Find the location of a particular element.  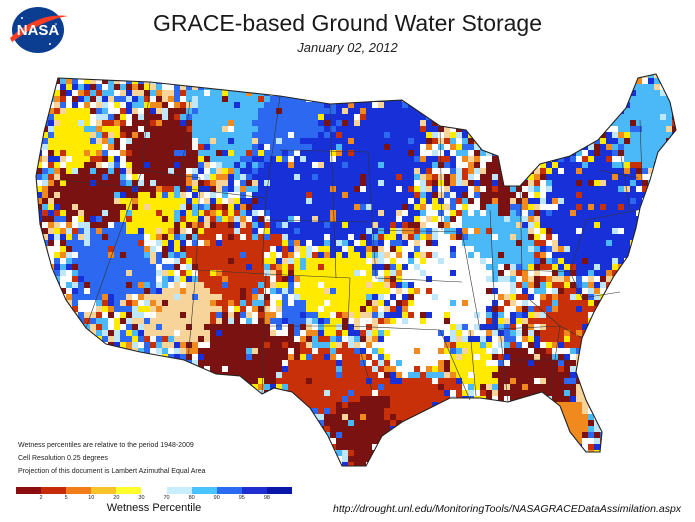

legend-tick-label: 90 is located at coordinates (216, 498).